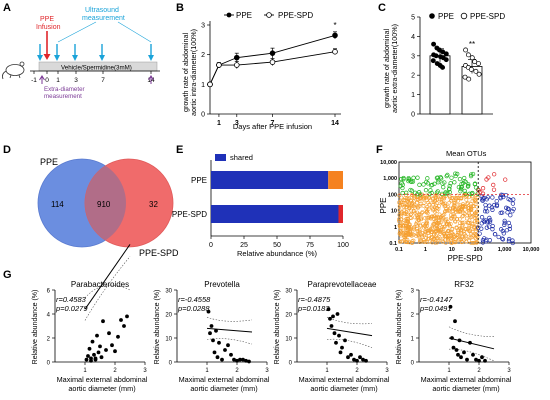  What do you see at coordinates (413, 292) in the screenshot?
I see `g-y-tick-label: 3` at bounding box center [413, 292].